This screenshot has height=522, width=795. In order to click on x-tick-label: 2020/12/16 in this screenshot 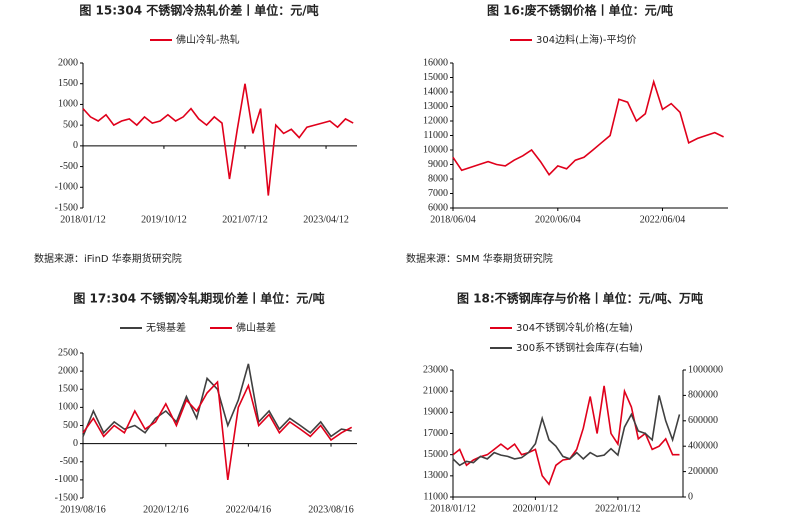, I will do `click(166, 509)`.